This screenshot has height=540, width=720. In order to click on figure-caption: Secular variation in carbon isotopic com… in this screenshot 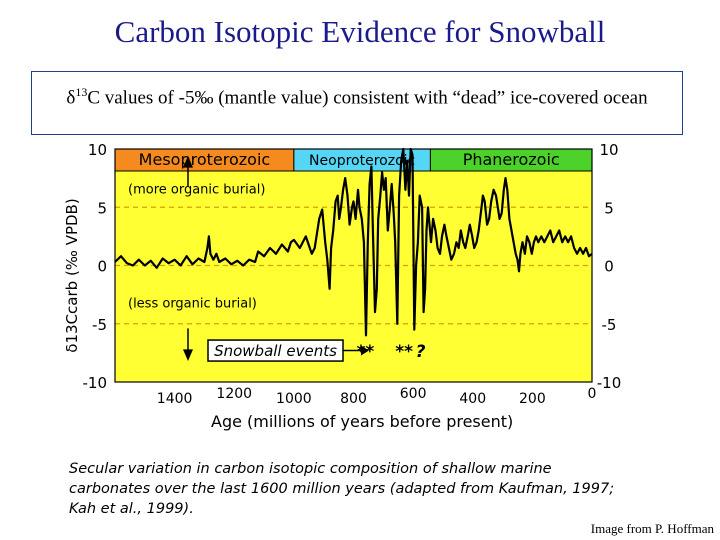, I will do `click(342, 489)`.